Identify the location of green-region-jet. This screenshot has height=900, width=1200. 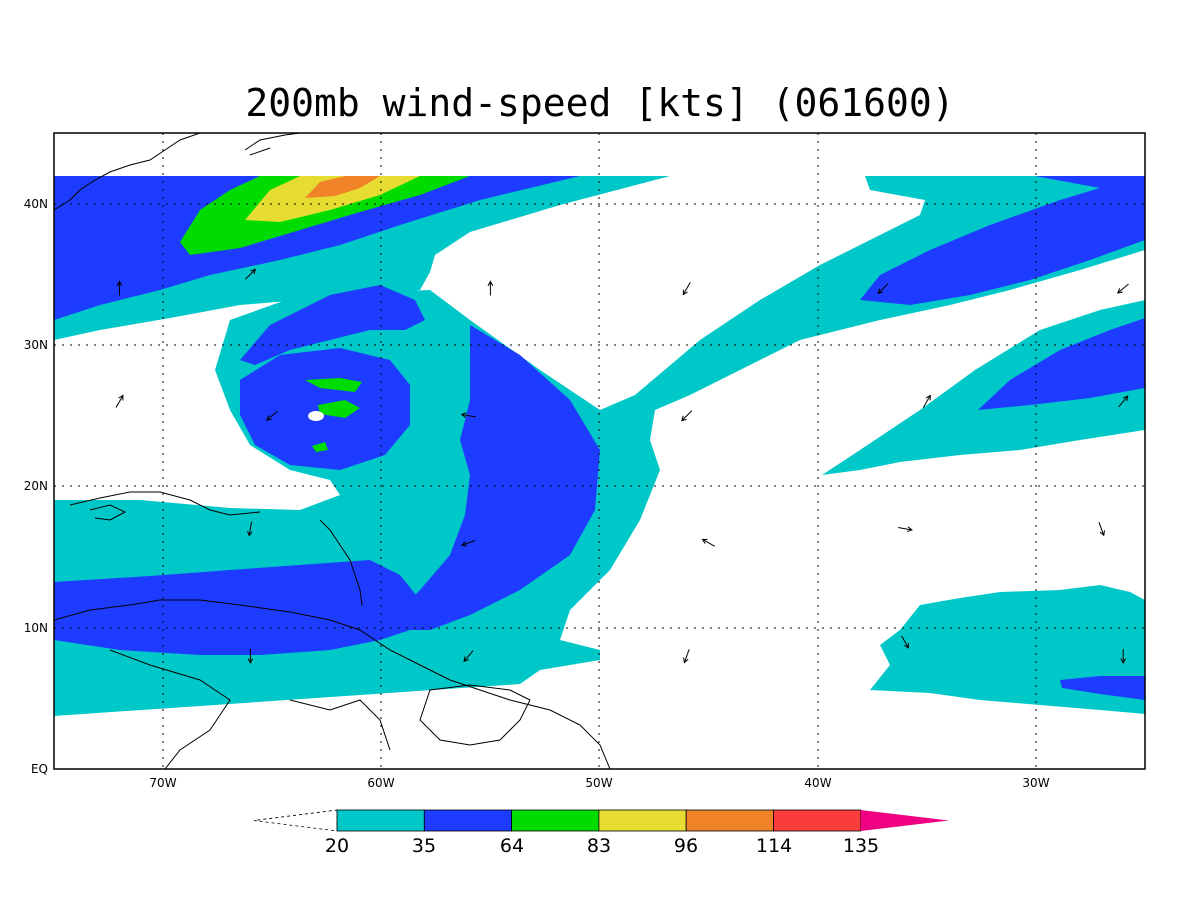
(325, 215).